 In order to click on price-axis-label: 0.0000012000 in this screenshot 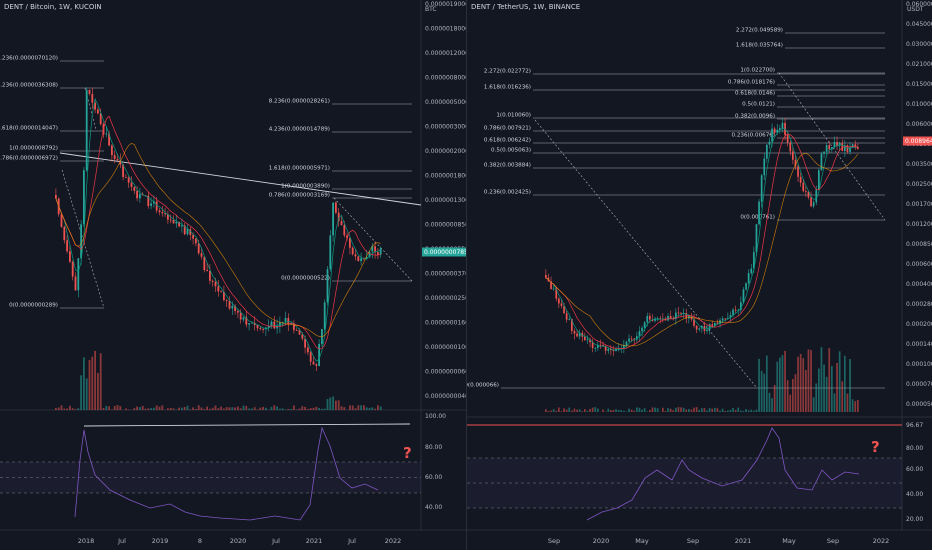, I will do `click(445, 53)`.